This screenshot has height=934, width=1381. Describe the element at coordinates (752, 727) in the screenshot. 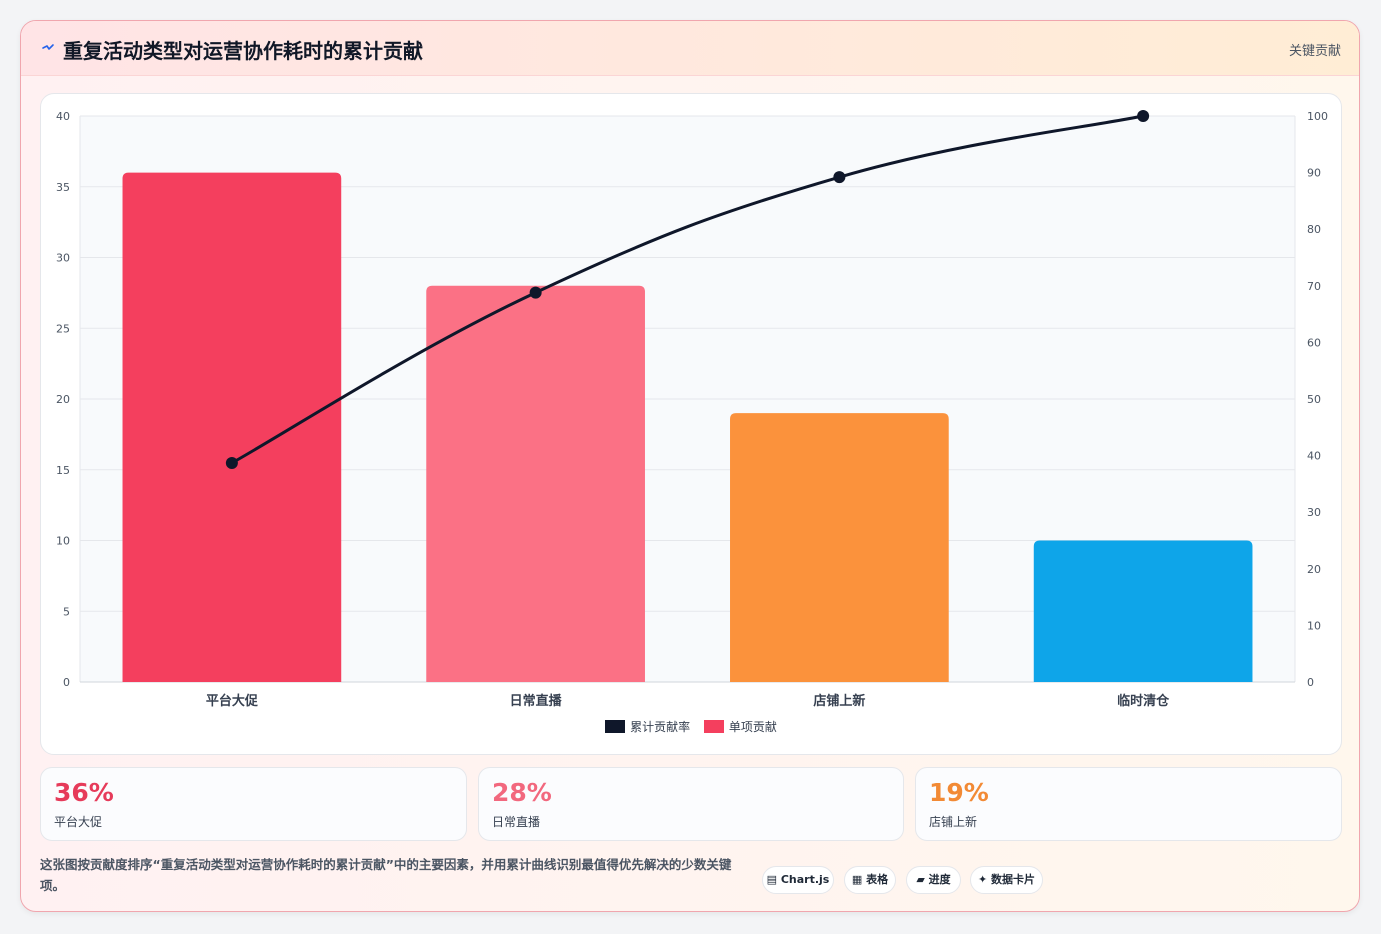

I see `legend-label: 单项贡献` at that location.